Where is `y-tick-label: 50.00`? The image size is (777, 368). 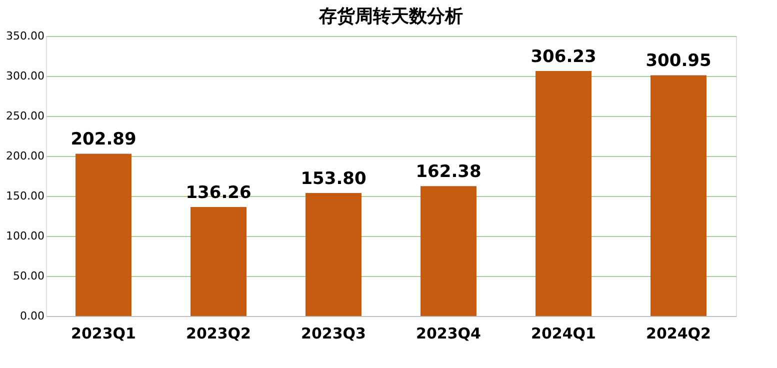
y-tick-label: 50.00 is located at coordinates (28, 276).